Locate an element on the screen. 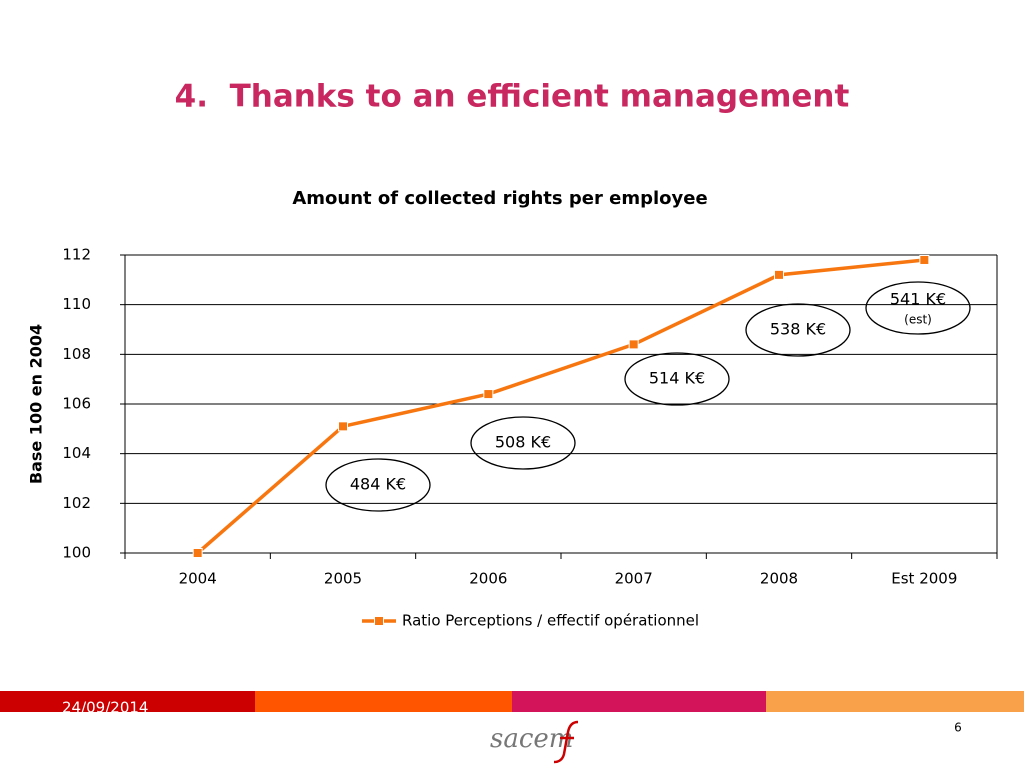 This screenshot has height=768, width=1024. page-number: 6 is located at coordinates (958, 728).